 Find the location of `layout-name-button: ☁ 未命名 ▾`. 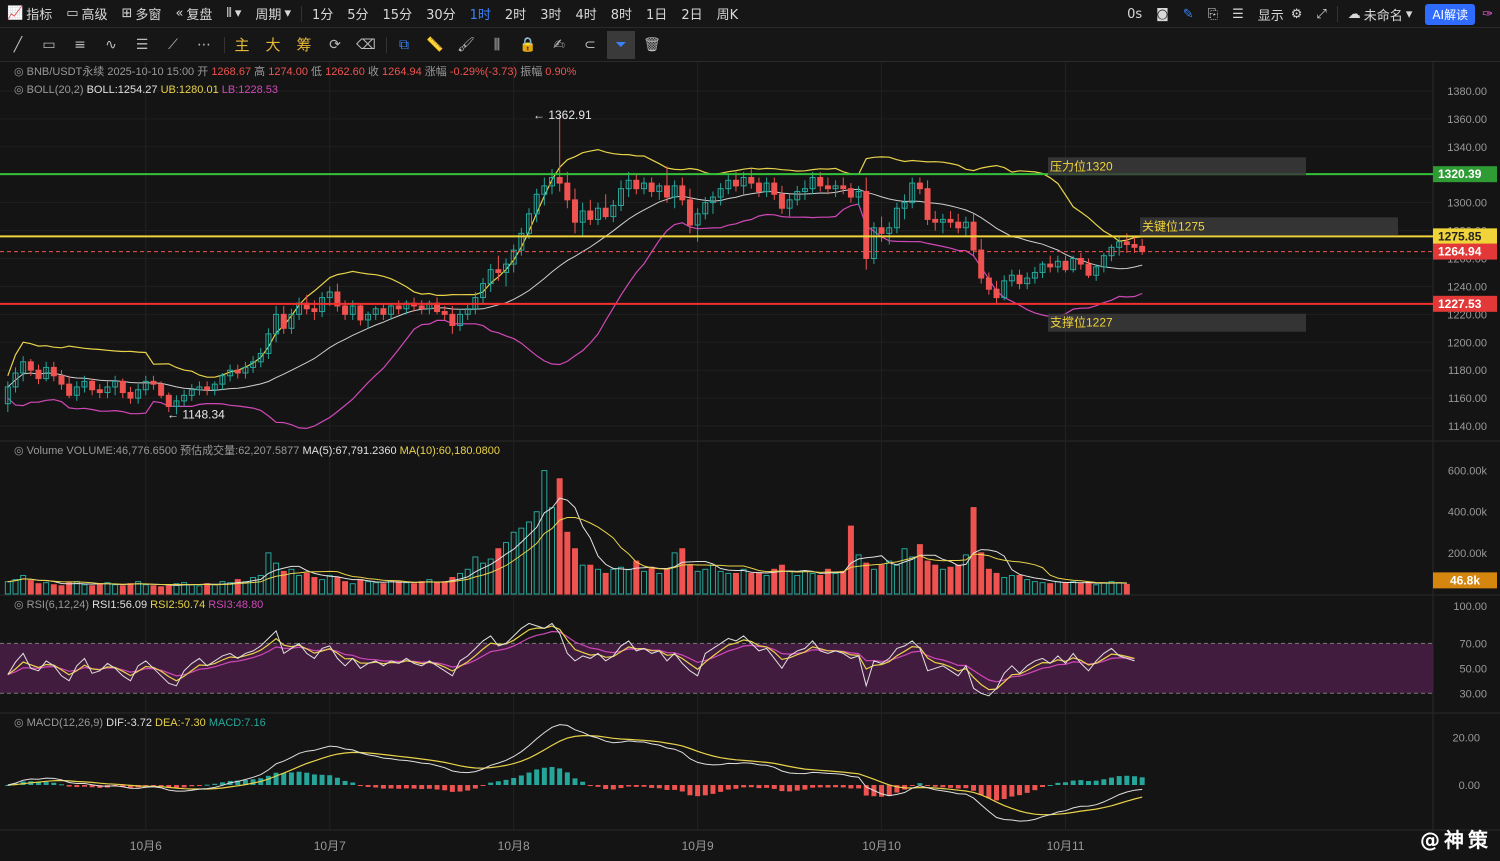

layout-name-button: ☁ 未命名 ▾ is located at coordinates (1380, 15).